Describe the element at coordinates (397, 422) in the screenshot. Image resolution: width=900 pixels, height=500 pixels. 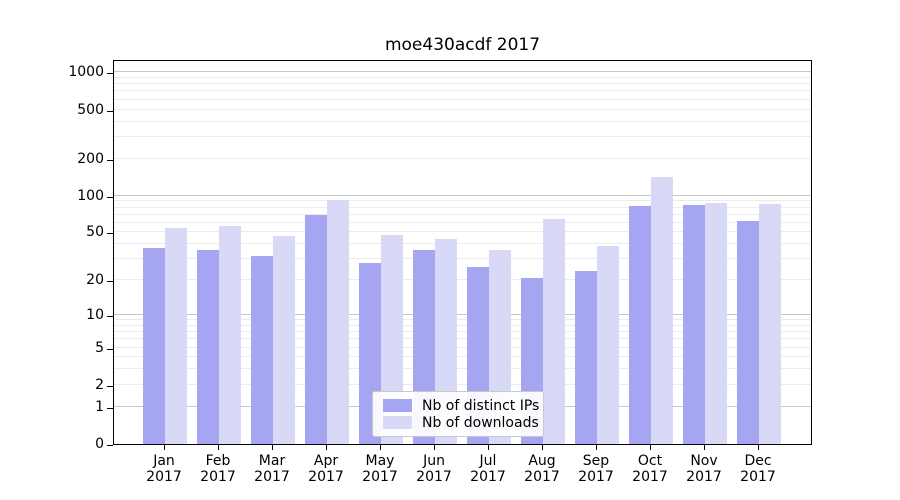
I see `legend-swatch-downloads` at that location.